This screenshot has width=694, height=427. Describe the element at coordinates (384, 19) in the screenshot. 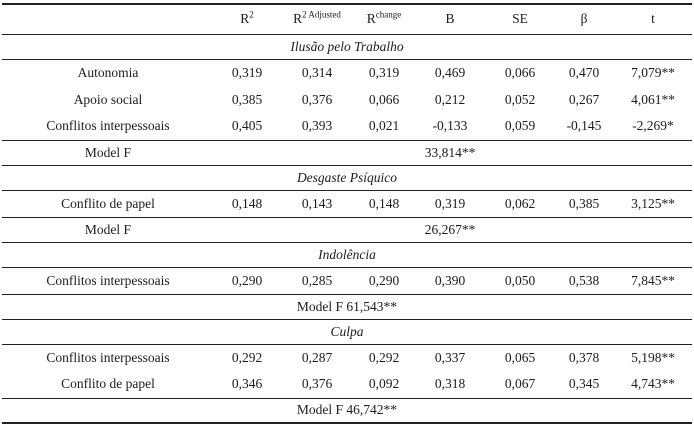

I see `column-header-r-change: Rchange` at that location.